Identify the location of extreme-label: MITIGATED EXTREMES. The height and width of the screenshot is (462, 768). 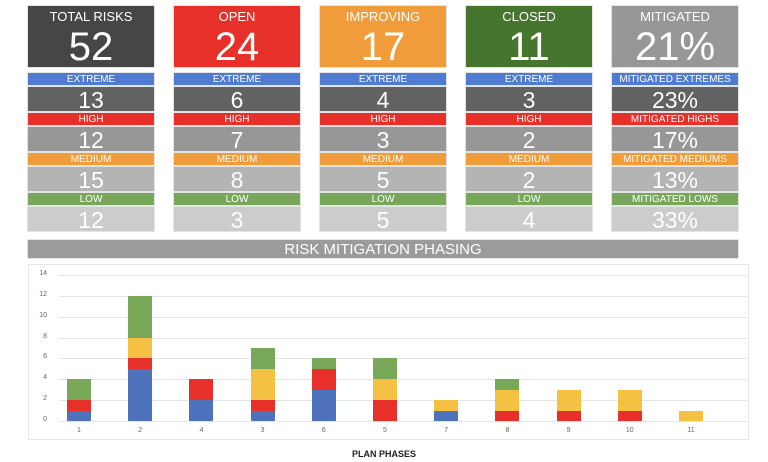
(675, 79).